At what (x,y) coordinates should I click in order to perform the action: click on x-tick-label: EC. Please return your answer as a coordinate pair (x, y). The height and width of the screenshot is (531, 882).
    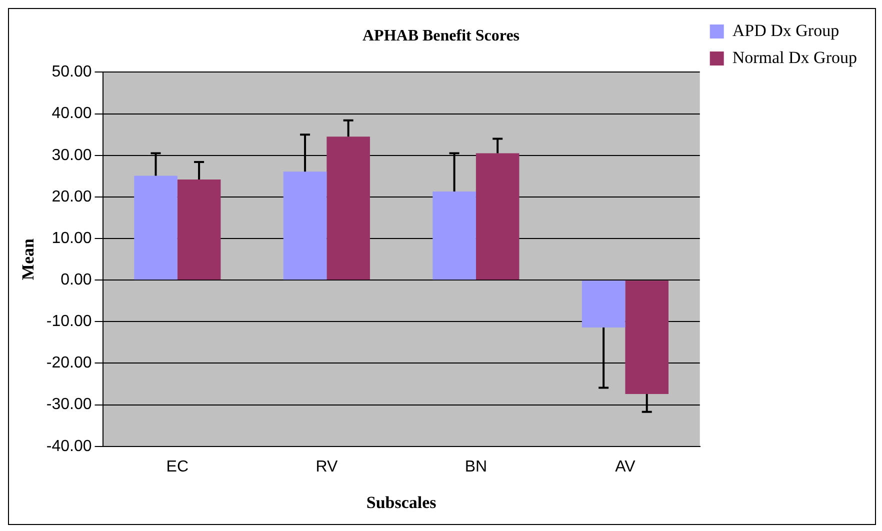
    Looking at the image, I should click on (177, 467).